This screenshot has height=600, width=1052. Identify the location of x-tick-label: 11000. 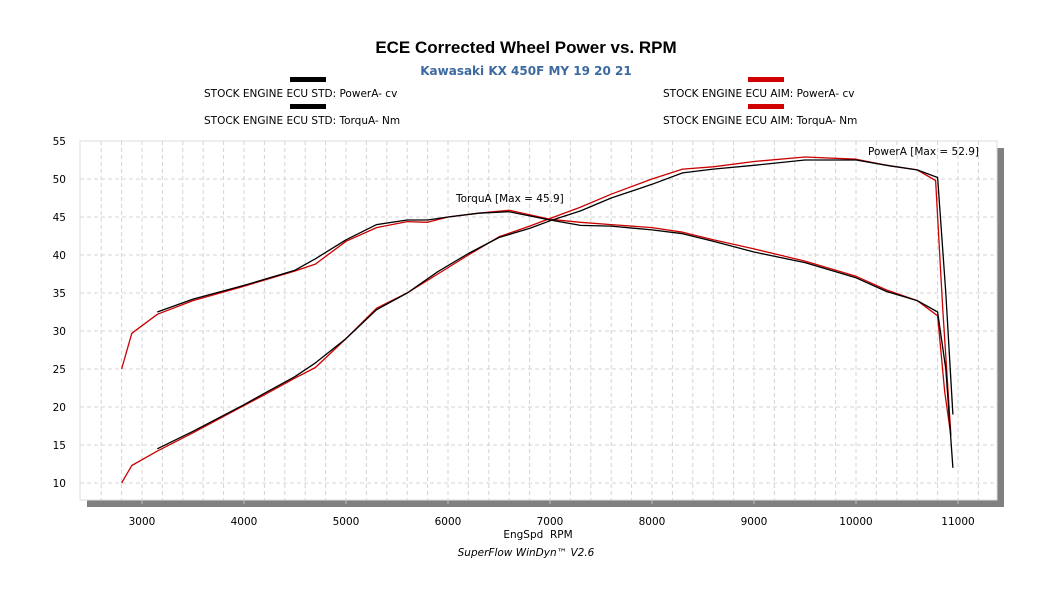
(957, 522).